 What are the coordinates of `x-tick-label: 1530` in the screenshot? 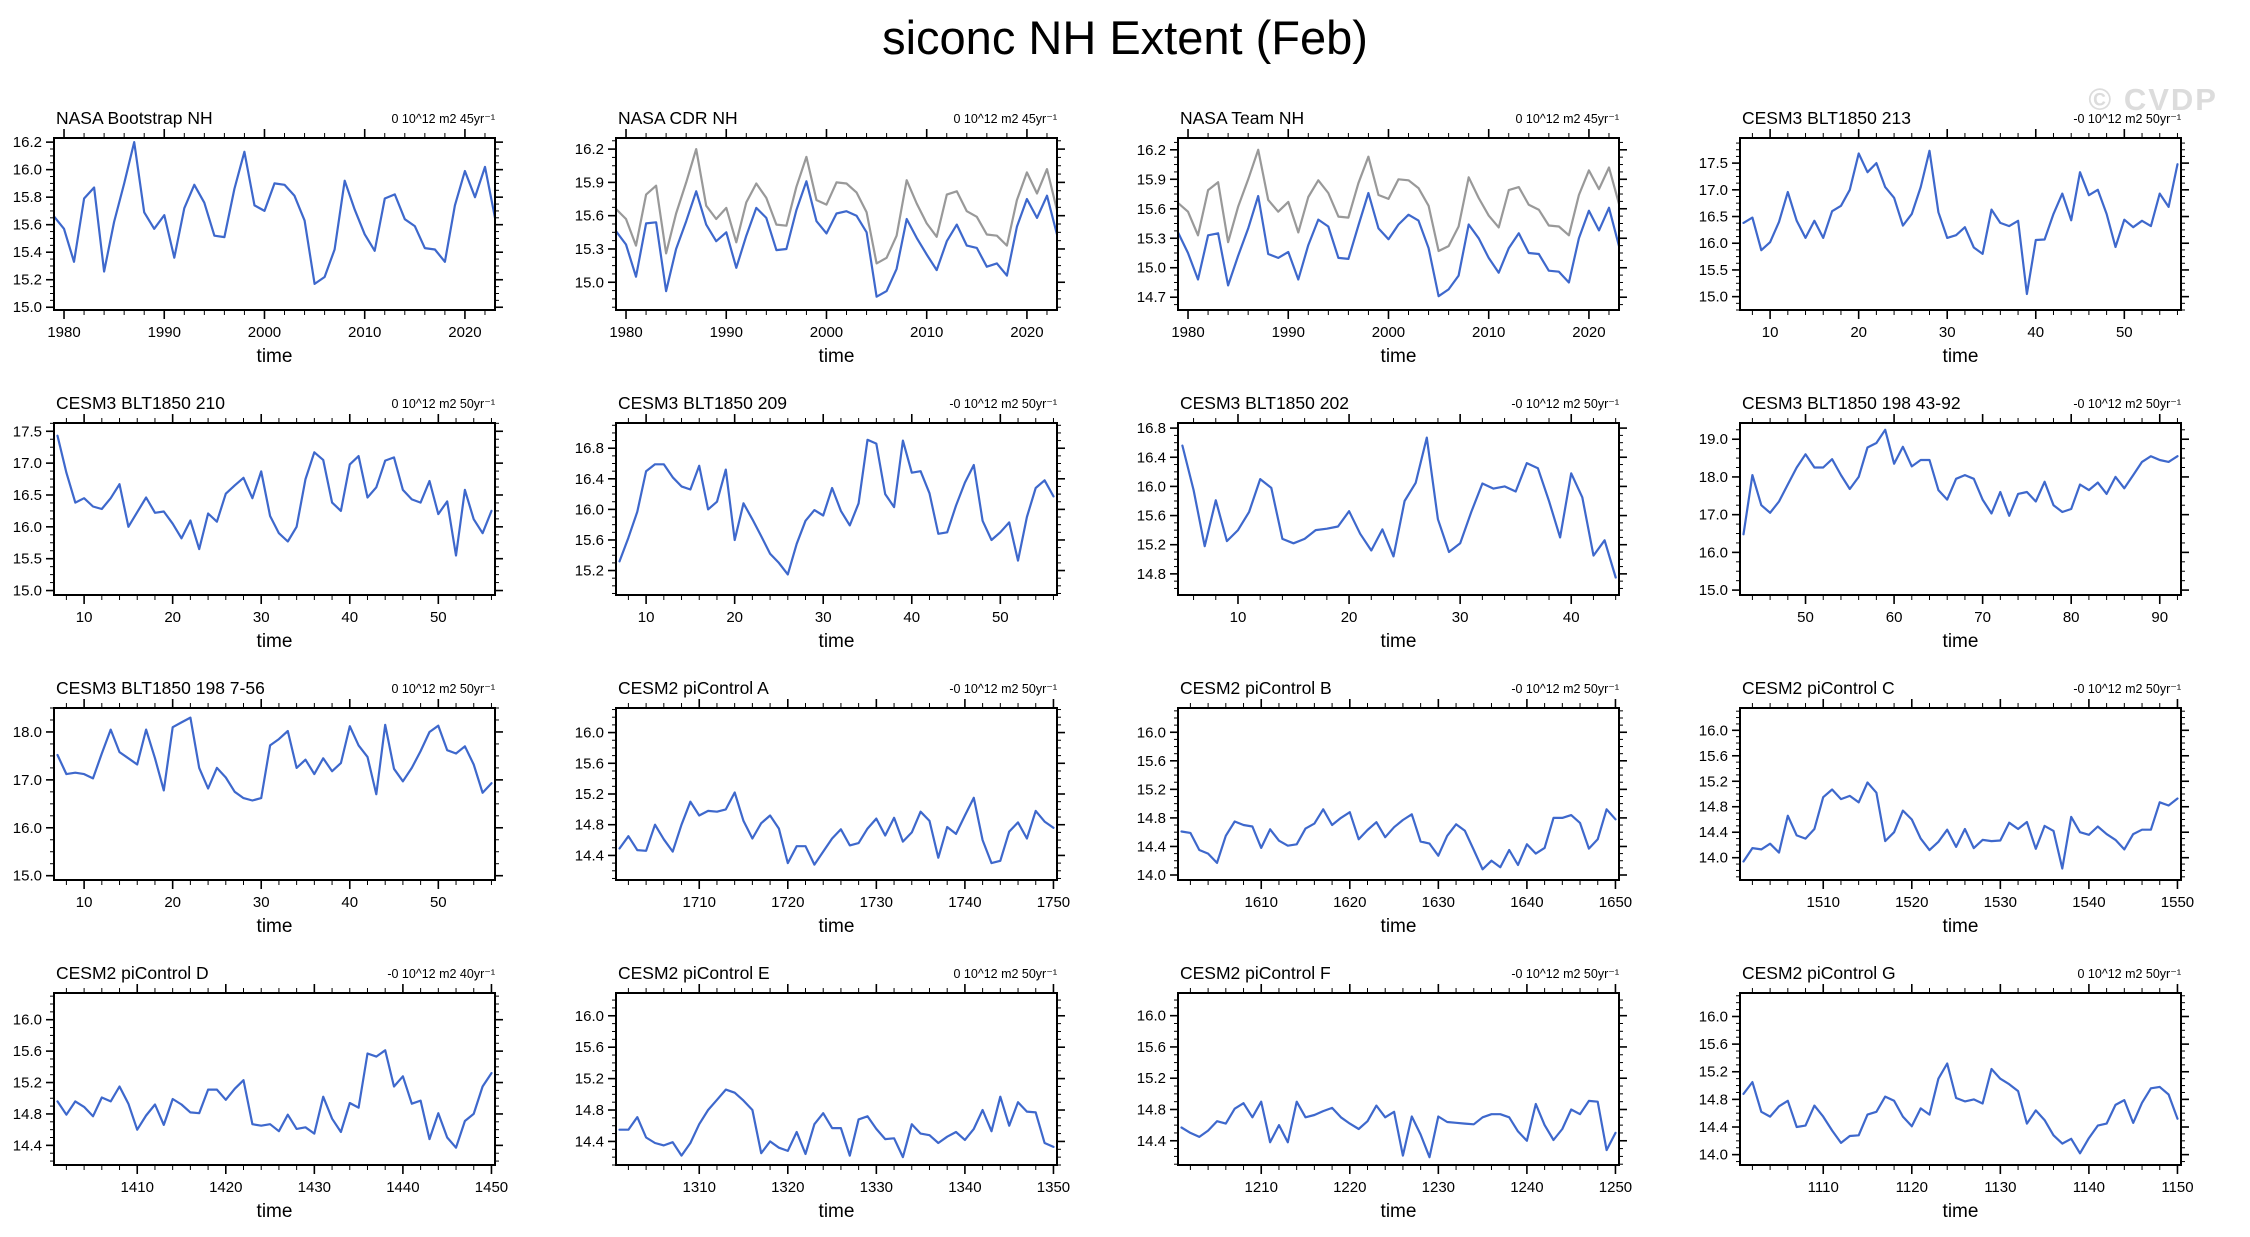 It's located at (2000, 902).